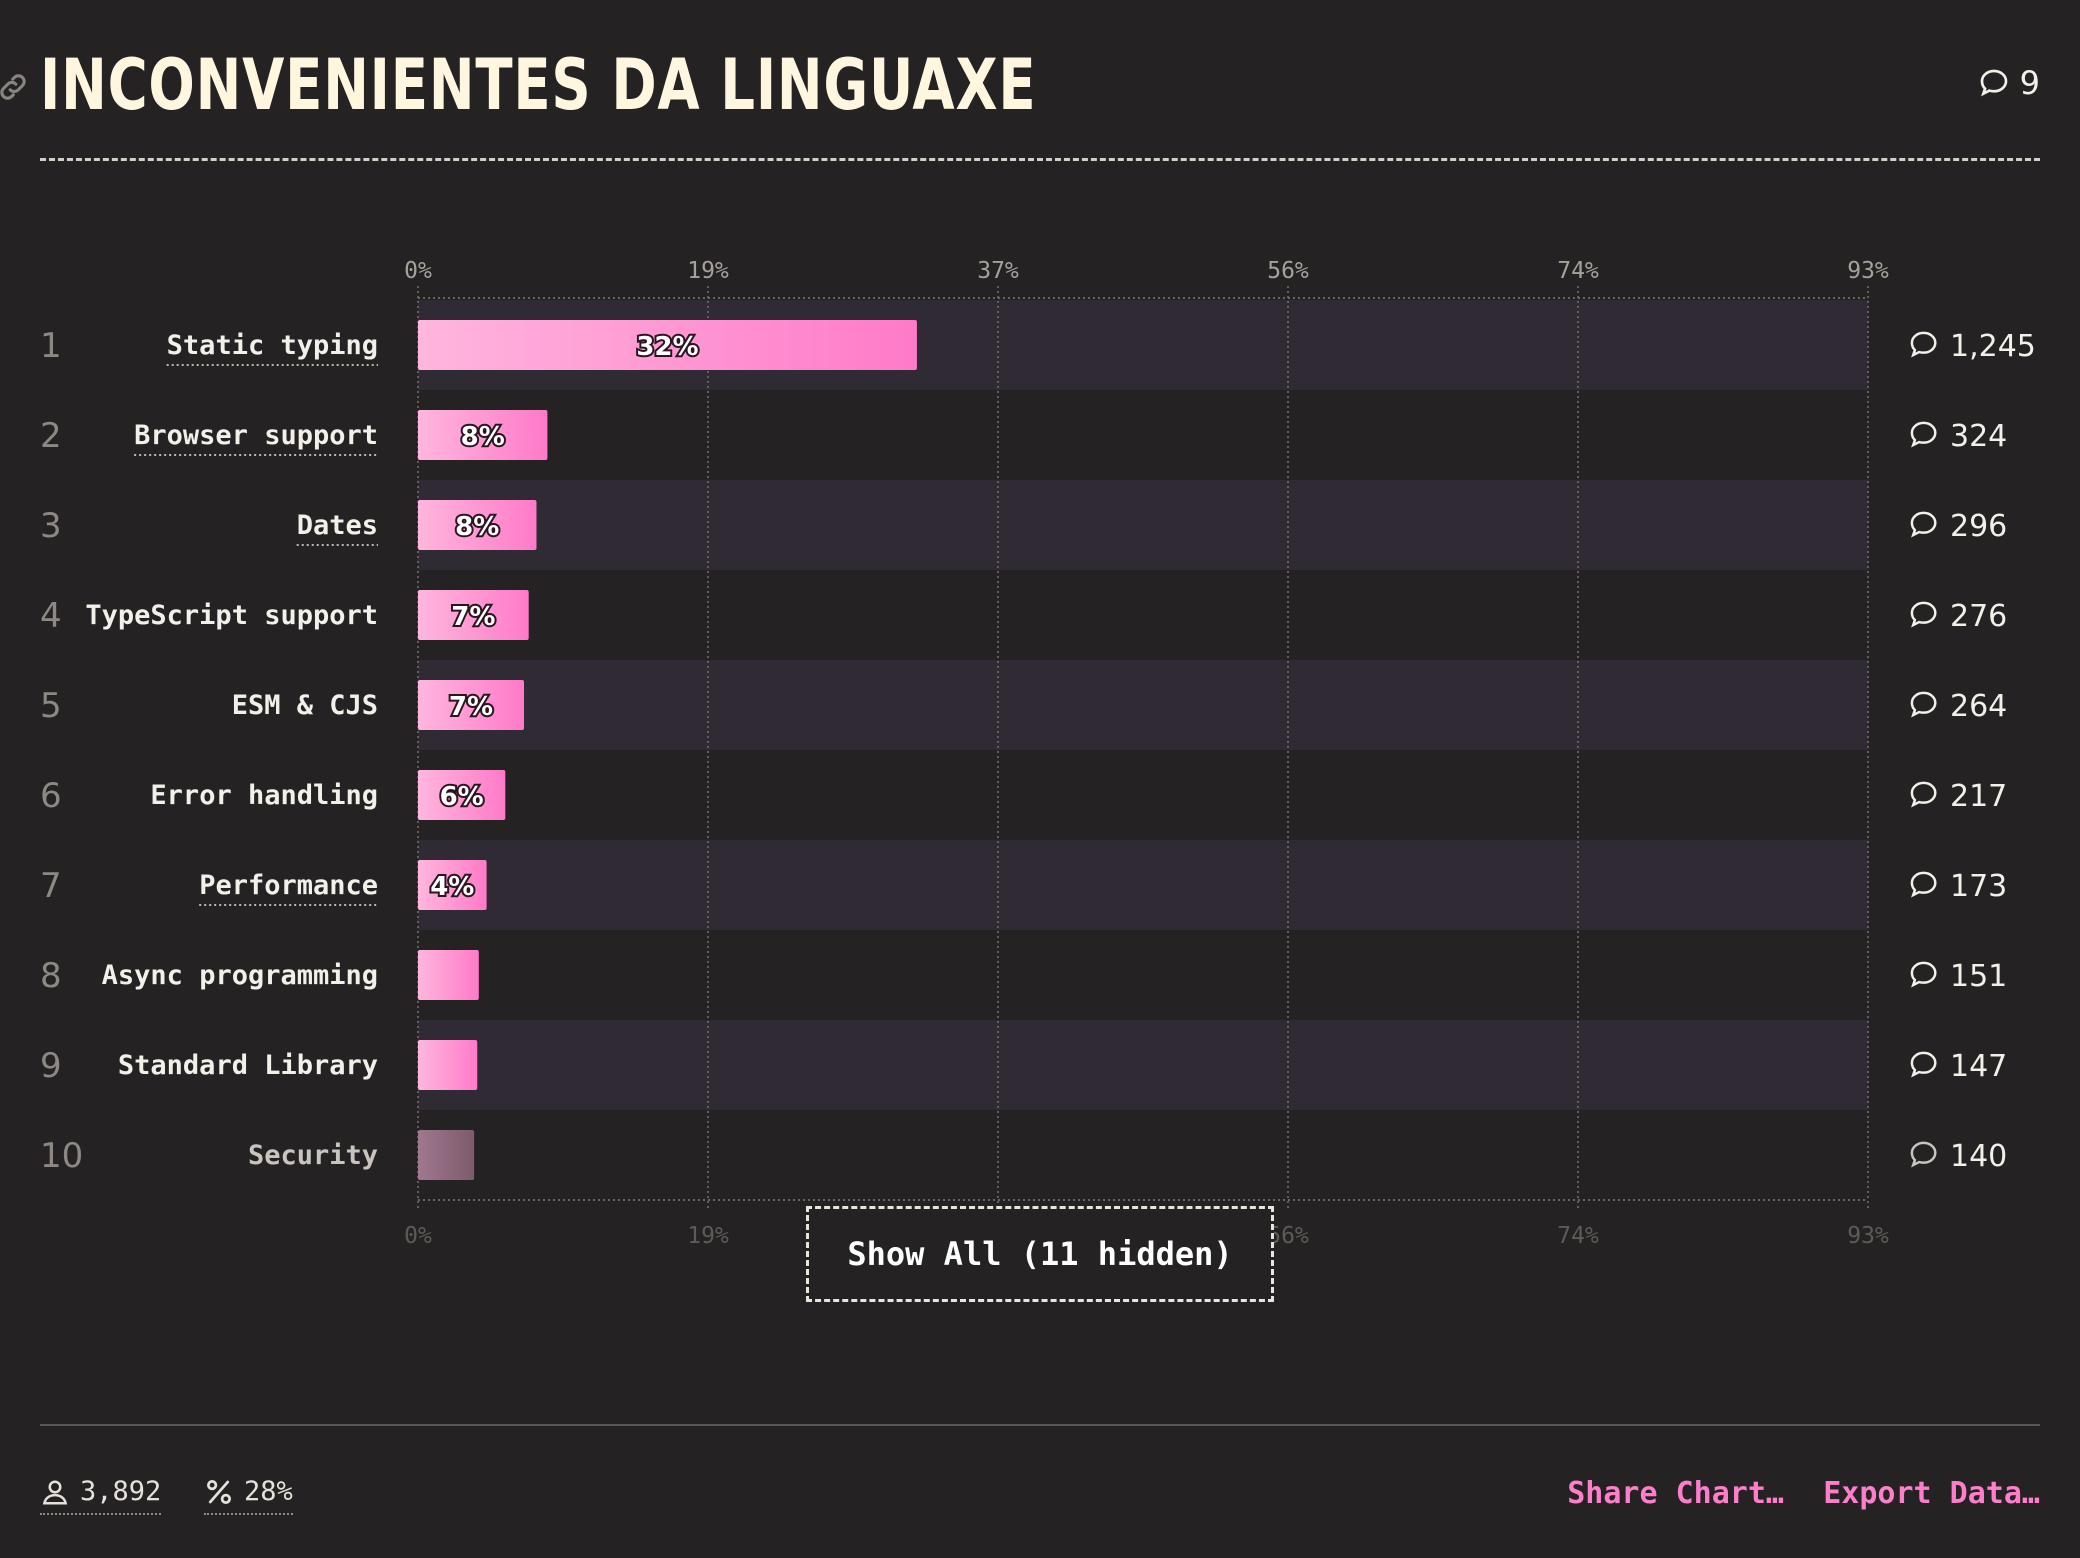 This screenshot has height=1558, width=2080. I want to click on category-label: TypeScript support, so click(231, 615).